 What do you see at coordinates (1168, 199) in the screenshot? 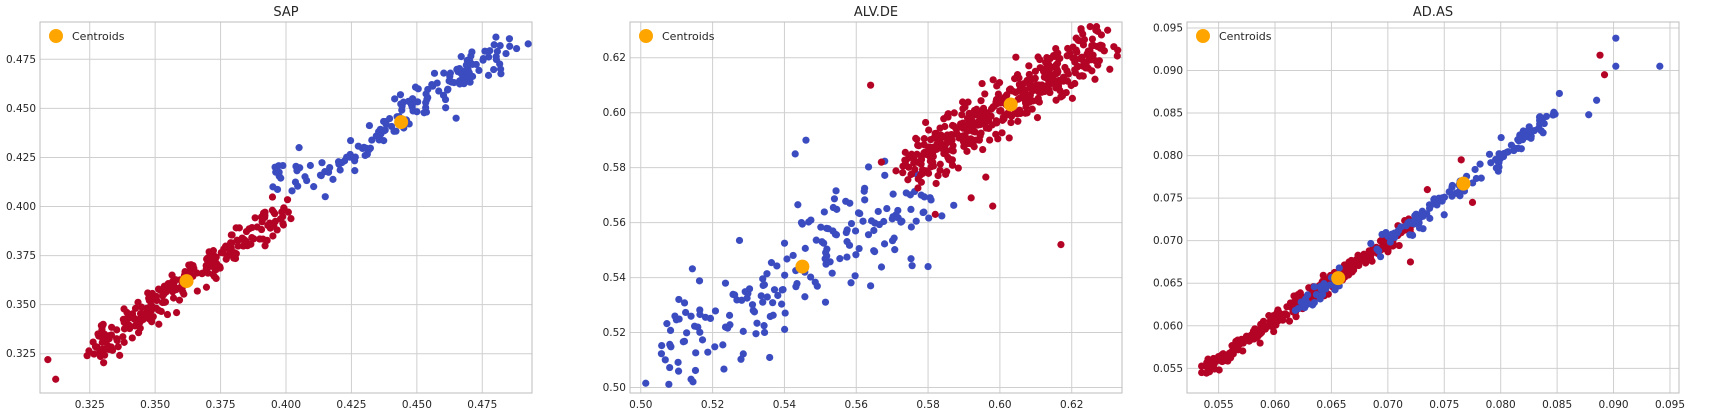
I see `y-tick-label: 0.075` at bounding box center [1168, 199].